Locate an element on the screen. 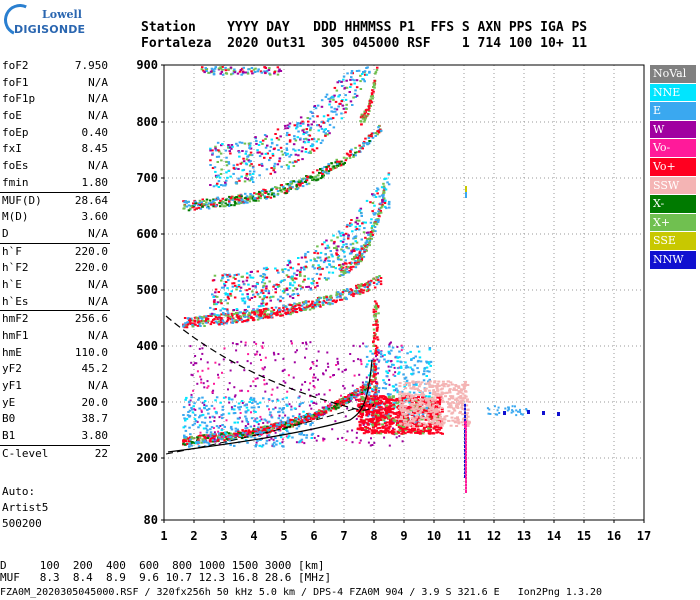 Image resolution: width=700 pixels, height=600 pixels. x-tick-label: 6 is located at coordinates (313, 536).